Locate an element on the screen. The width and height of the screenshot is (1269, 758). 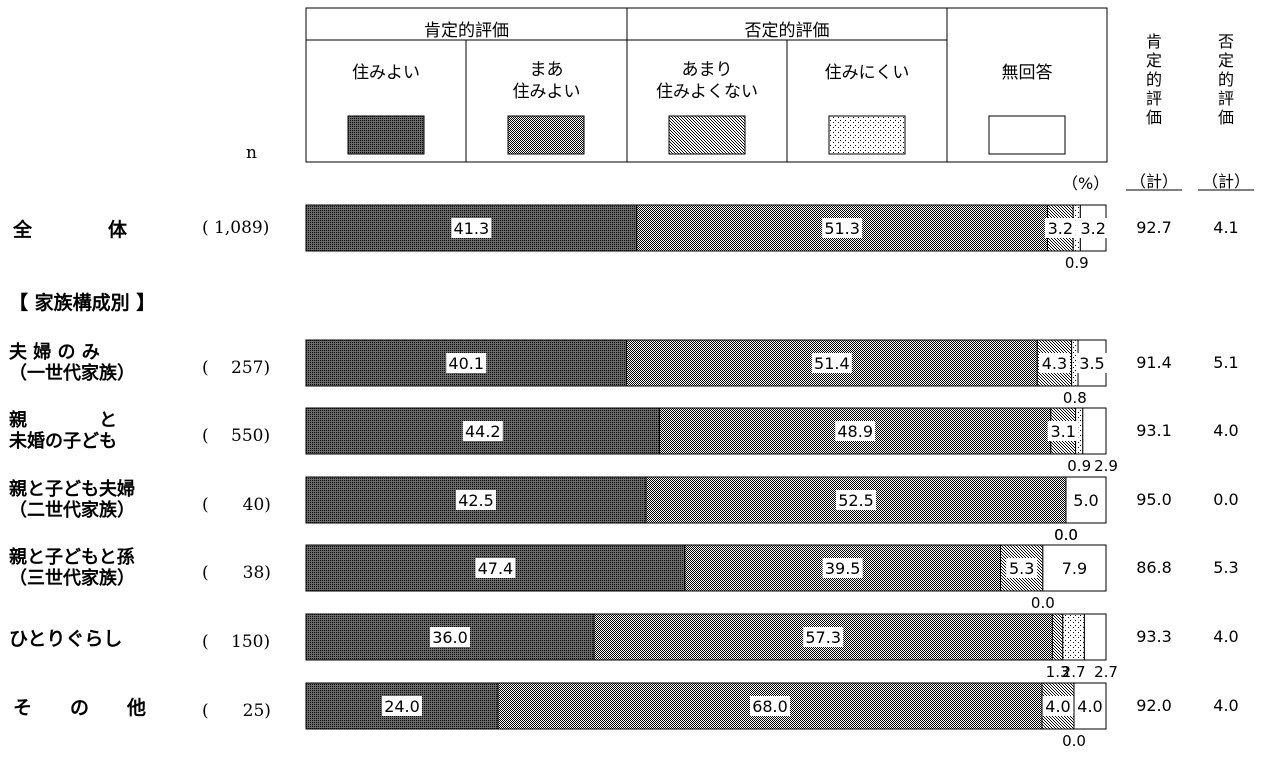
data-label: 36.0 is located at coordinates (450, 637).